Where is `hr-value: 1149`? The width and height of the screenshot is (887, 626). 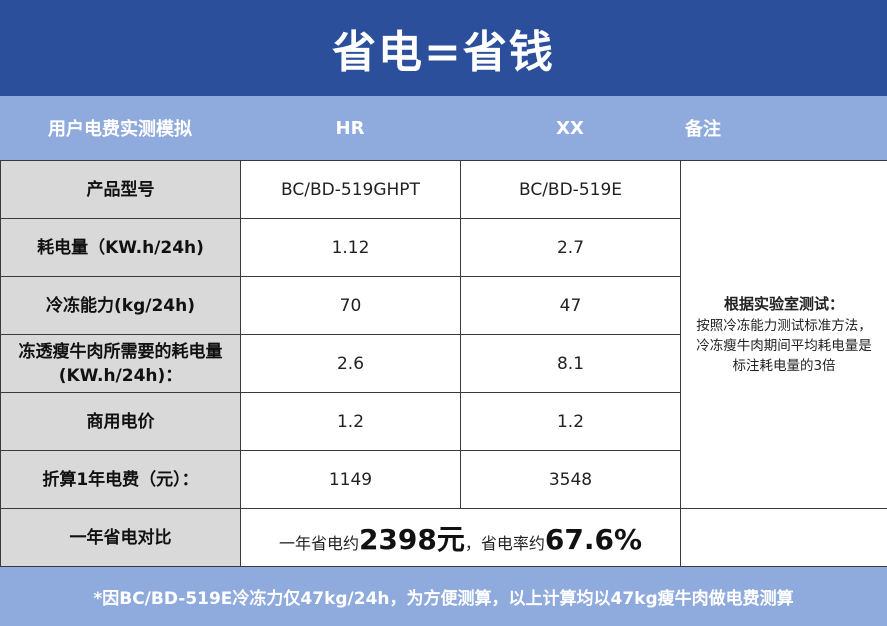
hr-value: 1149 is located at coordinates (350, 479).